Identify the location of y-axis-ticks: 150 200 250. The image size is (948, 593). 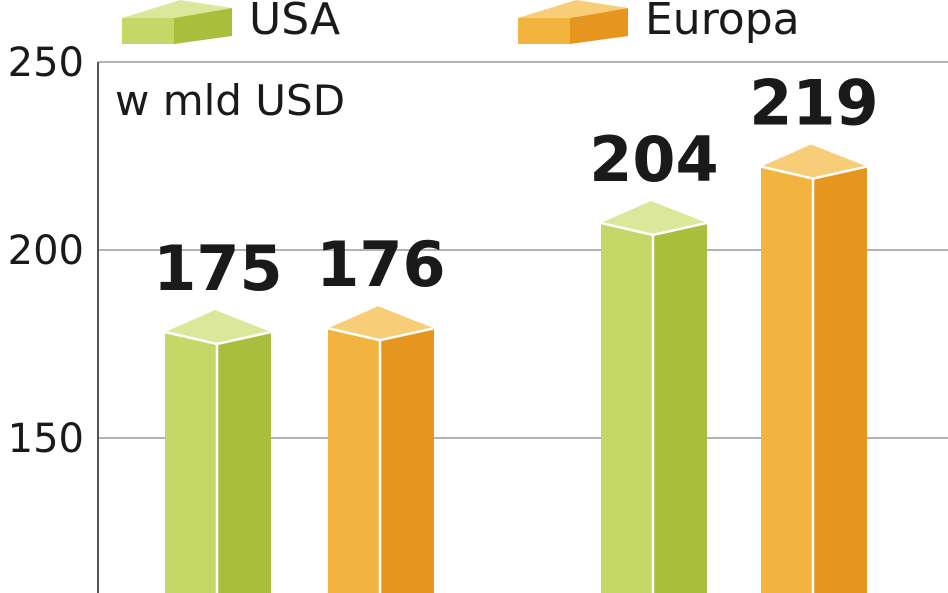
(46, 251).